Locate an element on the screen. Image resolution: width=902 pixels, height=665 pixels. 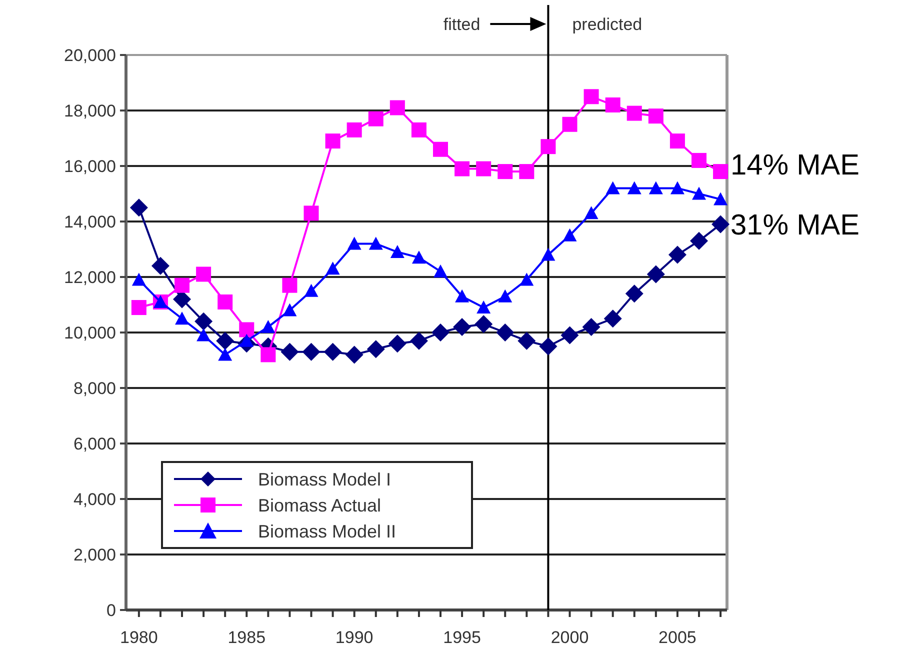
y-tick-label: 12,000 is located at coordinates (90, 277).